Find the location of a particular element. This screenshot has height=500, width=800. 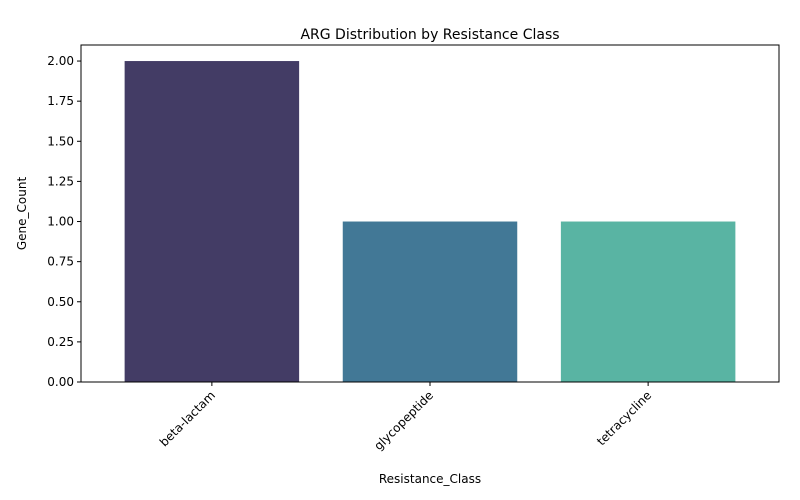

x-axis: beta-lactam glycopeptide tetracycline is located at coordinates (405, 417).